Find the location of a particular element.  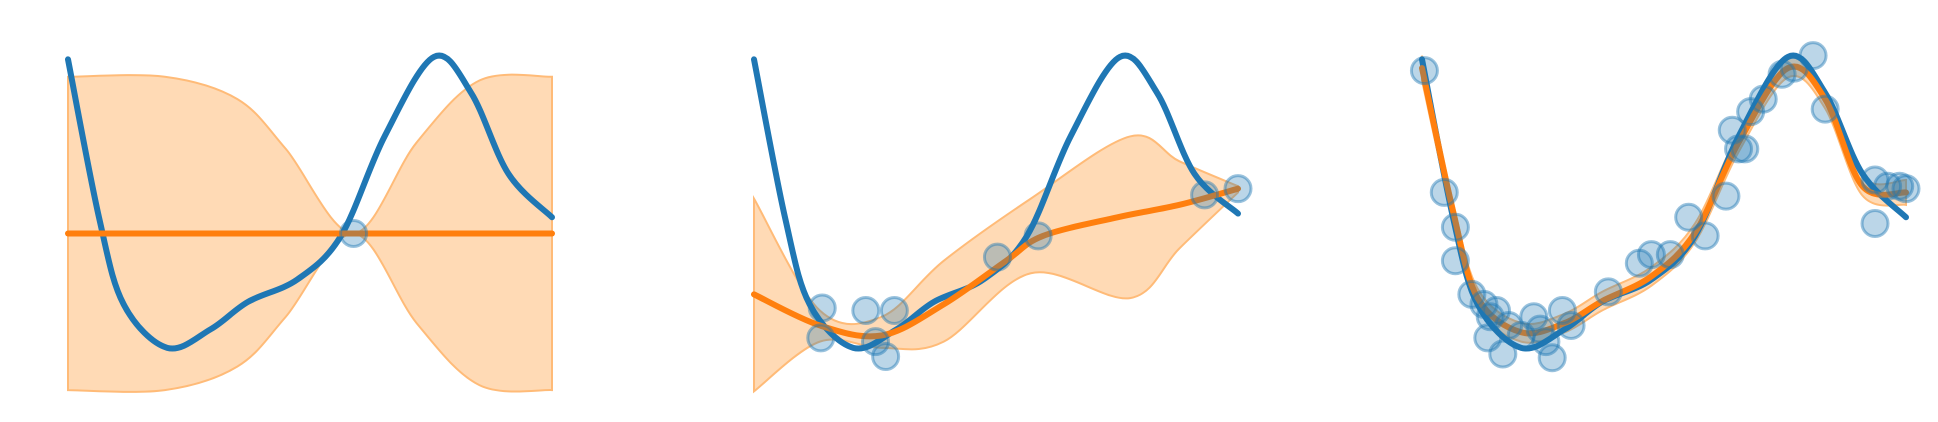

mean-line is located at coordinates (996, 262).